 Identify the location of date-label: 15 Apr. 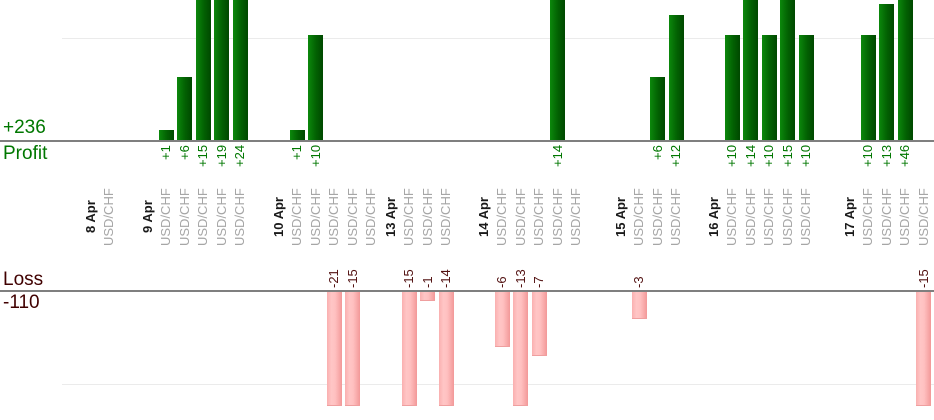
(620, 217).